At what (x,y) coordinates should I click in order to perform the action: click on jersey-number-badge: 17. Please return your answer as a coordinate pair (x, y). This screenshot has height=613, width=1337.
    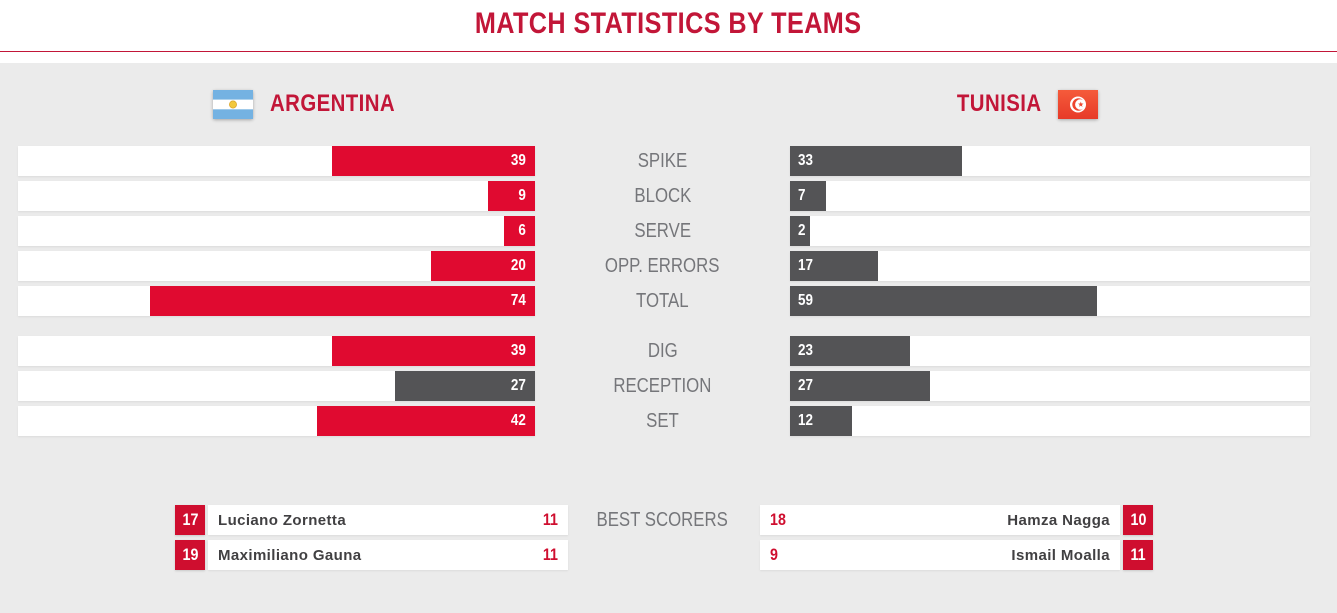
    Looking at the image, I should click on (190, 520).